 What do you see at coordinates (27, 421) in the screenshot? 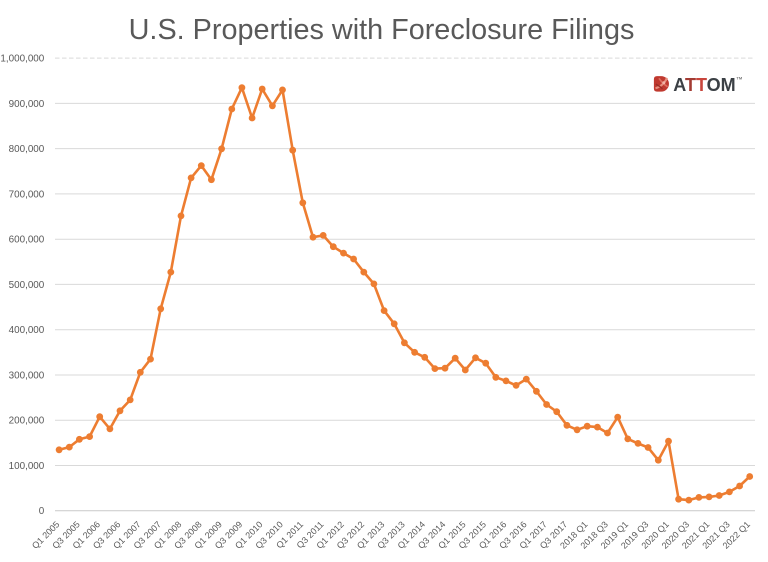
I see `svg-text: 200,000` at bounding box center [27, 421].